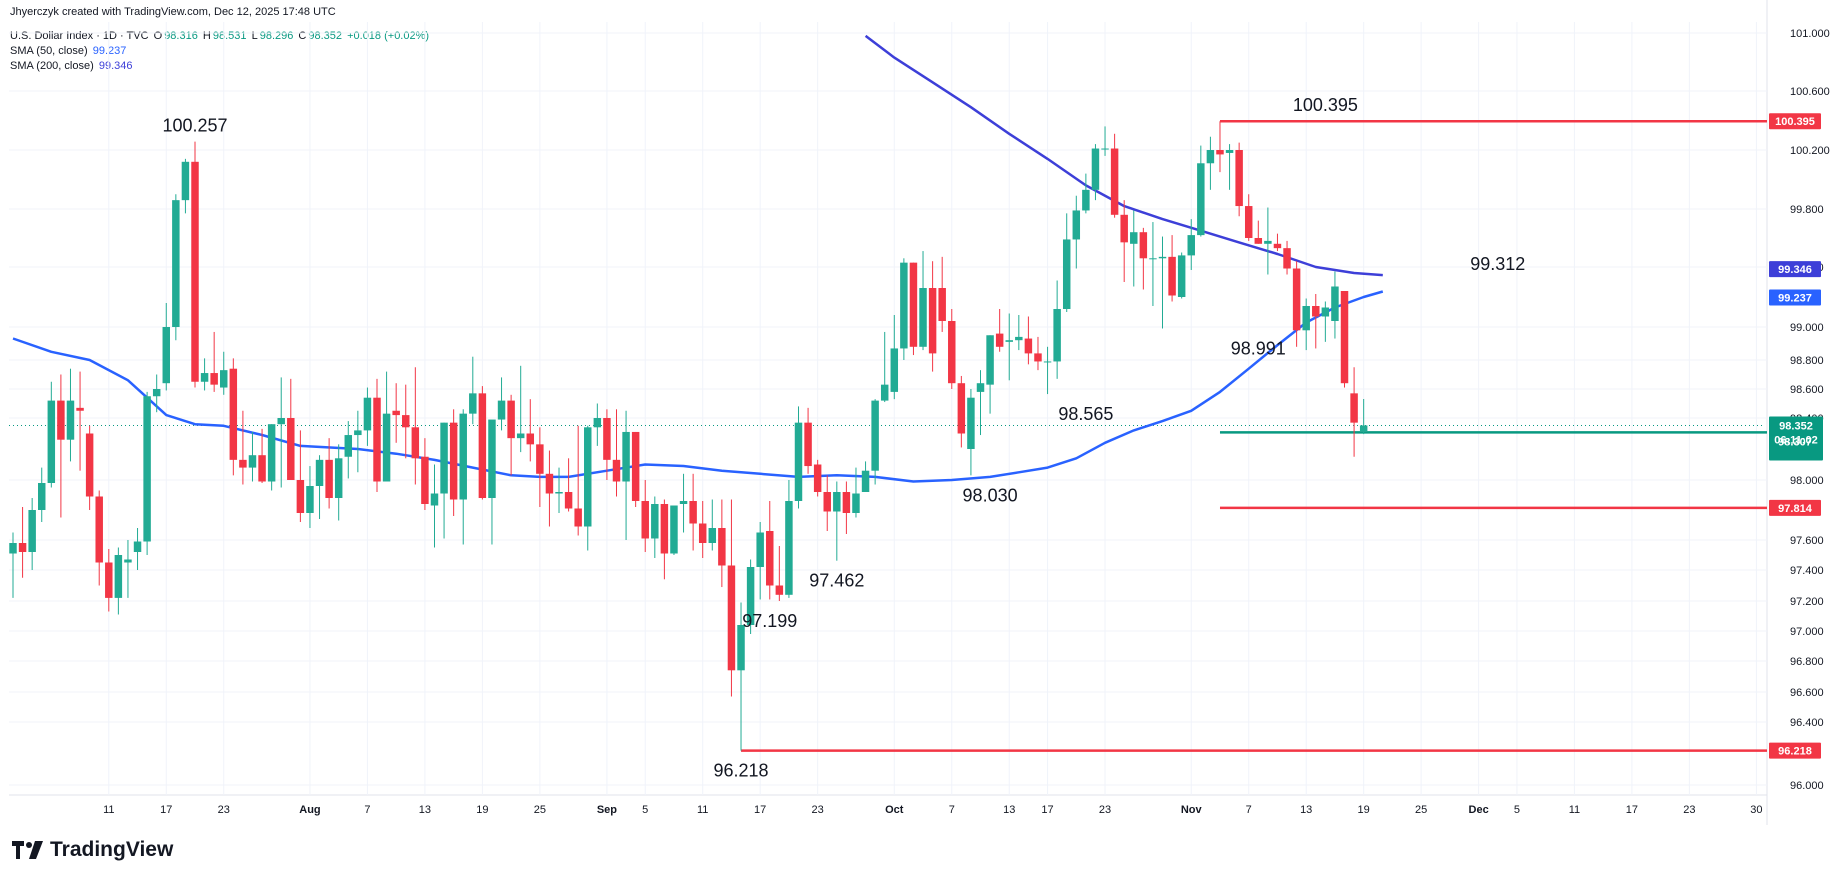  Describe the element at coordinates (1689, 810) in the screenshot. I see `x-tick-label: 23` at that location.